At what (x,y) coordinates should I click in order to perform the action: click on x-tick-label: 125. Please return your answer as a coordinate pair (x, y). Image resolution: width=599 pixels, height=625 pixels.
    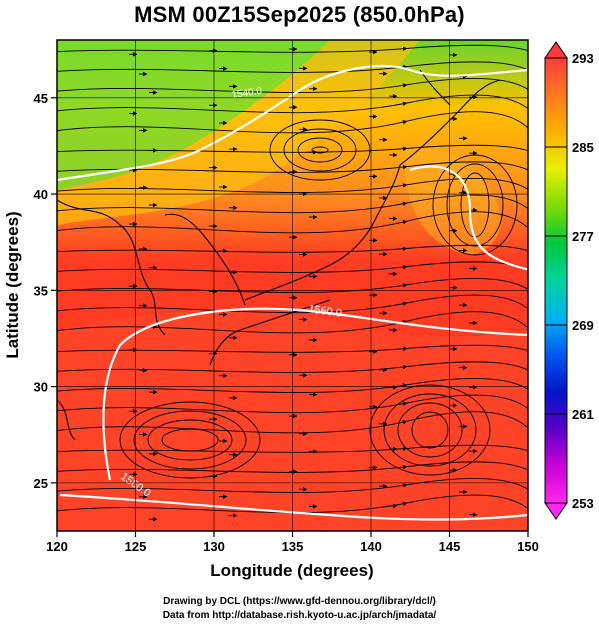
    Looking at the image, I should click on (136, 546).